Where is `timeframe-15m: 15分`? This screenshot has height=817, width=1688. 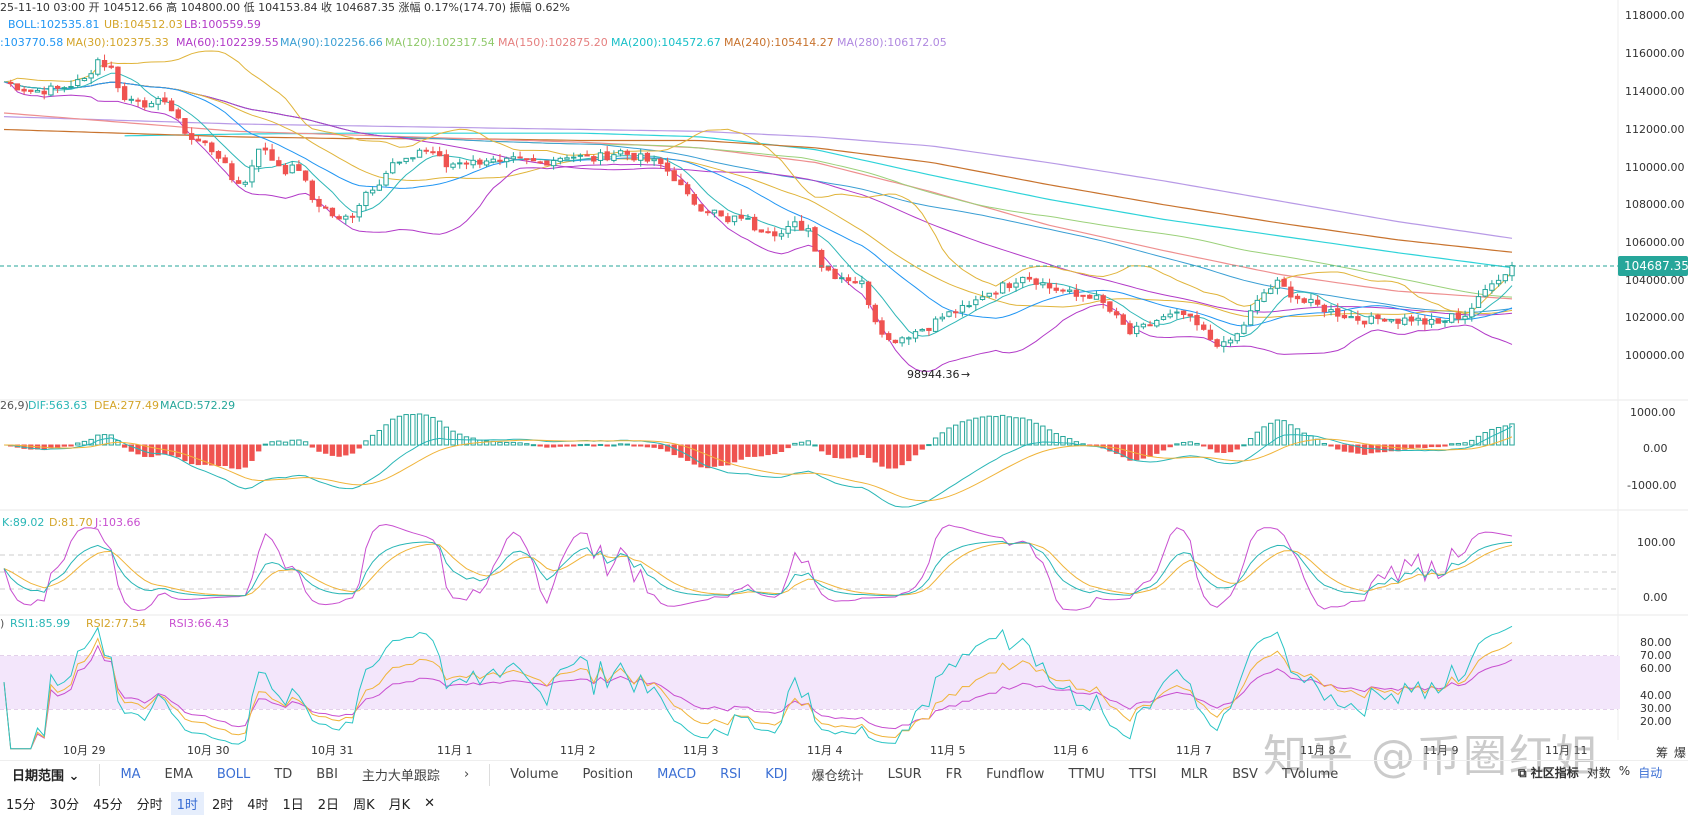
timeframe-15m: 15分 is located at coordinates (21, 805).